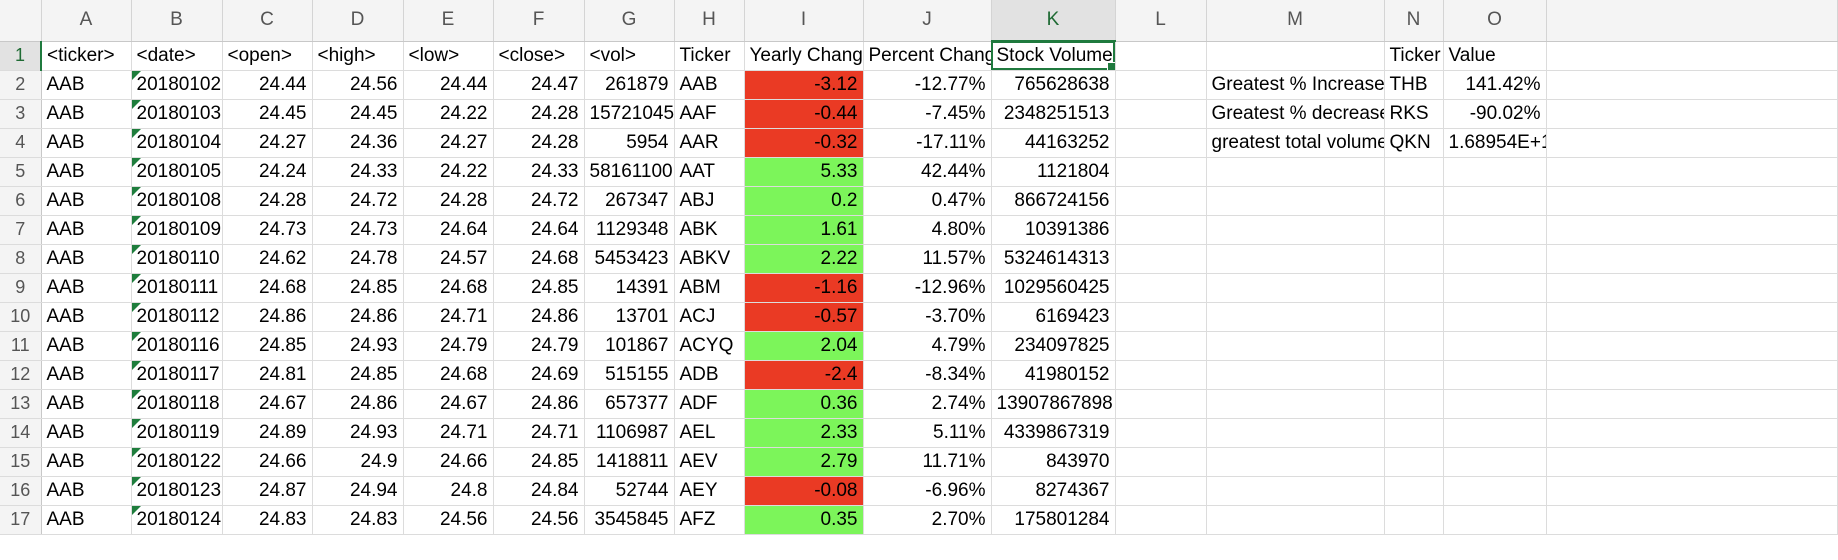 Image resolution: width=1838 pixels, height=560 pixels. What do you see at coordinates (927, 201) in the screenshot?
I see `cell-j6: 0.47%` at bounding box center [927, 201].